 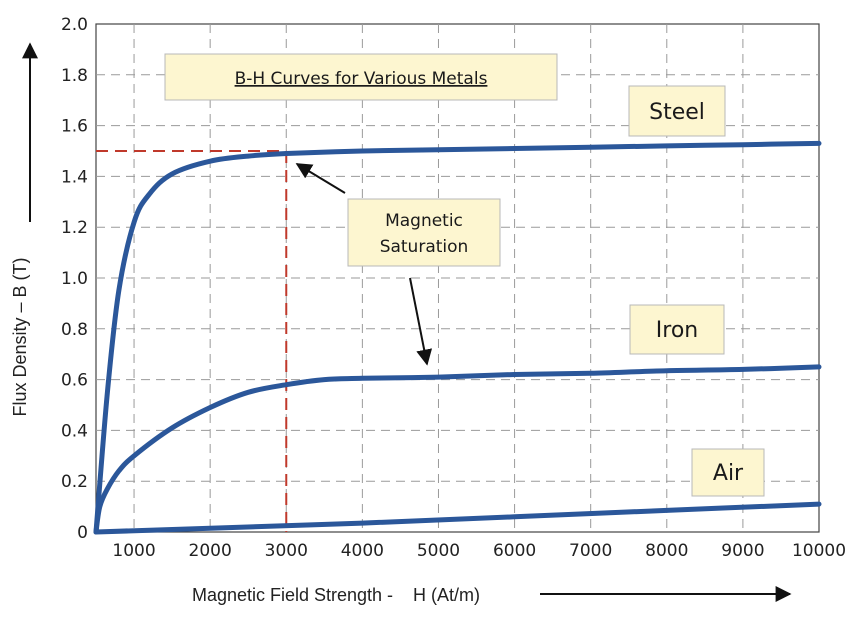 I want to click on iron-label-background, so click(x=677, y=329).